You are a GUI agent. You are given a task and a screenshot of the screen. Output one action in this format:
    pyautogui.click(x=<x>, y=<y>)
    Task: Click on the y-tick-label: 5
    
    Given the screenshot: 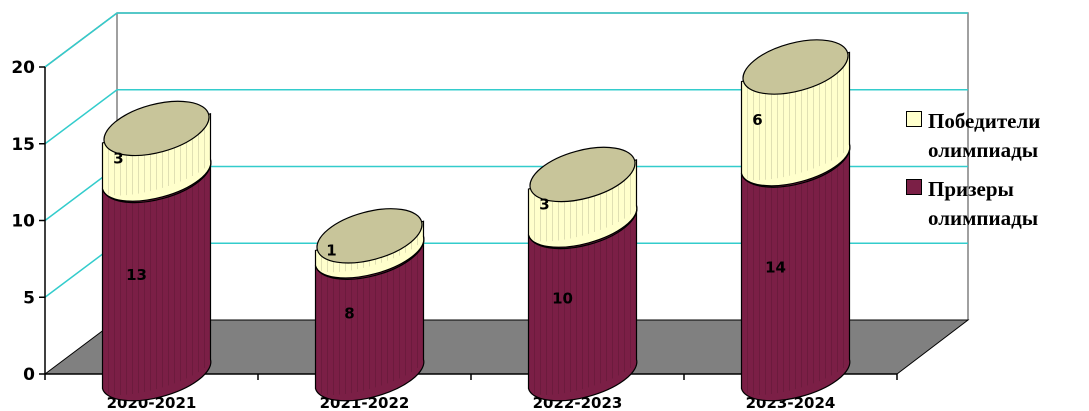 What is the action you would take?
    pyautogui.click(x=29, y=298)
    